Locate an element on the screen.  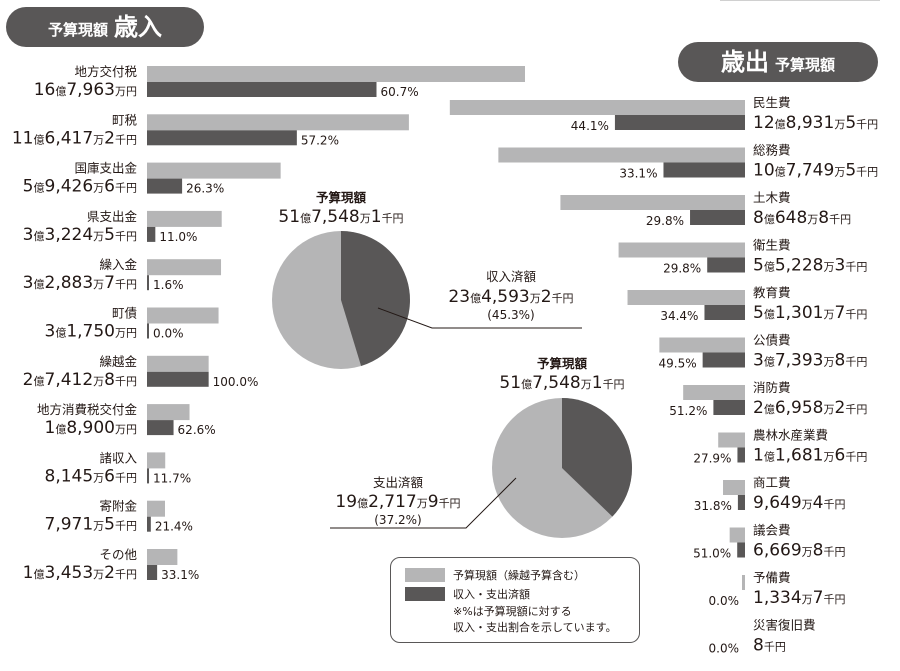
expenditure-header: 歳出 予算現額 is located at coordinates (778, 62).